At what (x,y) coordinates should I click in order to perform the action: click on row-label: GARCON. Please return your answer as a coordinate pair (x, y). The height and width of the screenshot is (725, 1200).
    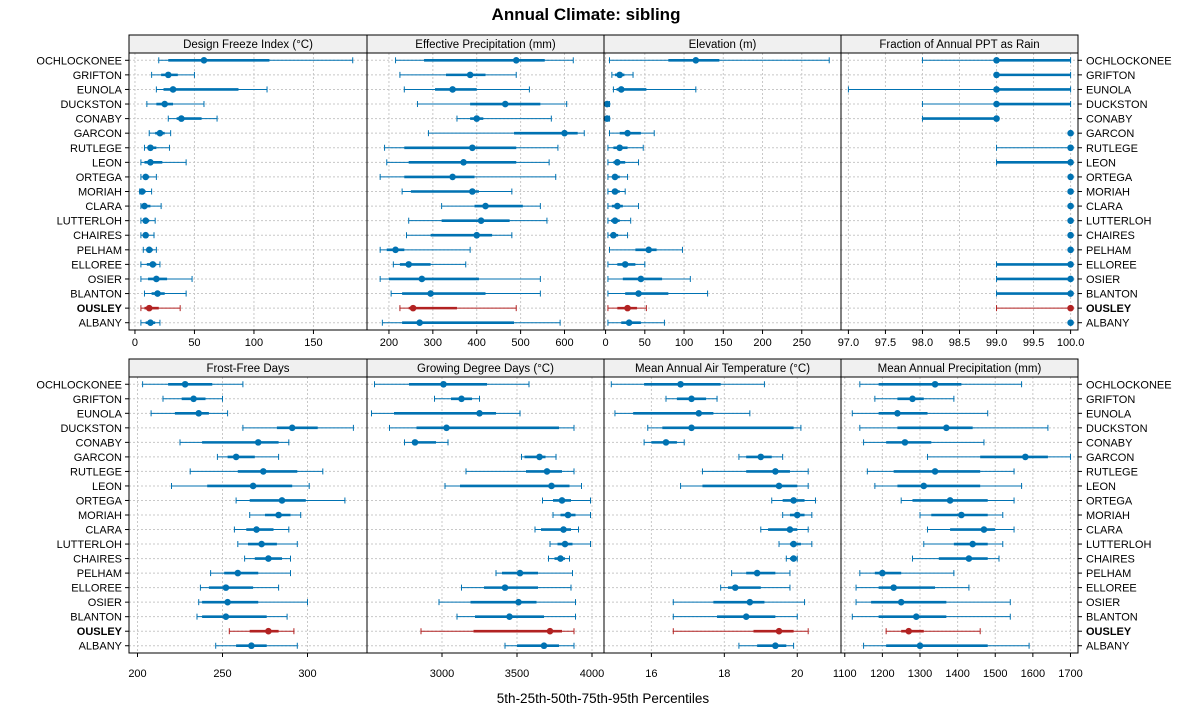
    Looking at the image, I should click on (1110, 458).